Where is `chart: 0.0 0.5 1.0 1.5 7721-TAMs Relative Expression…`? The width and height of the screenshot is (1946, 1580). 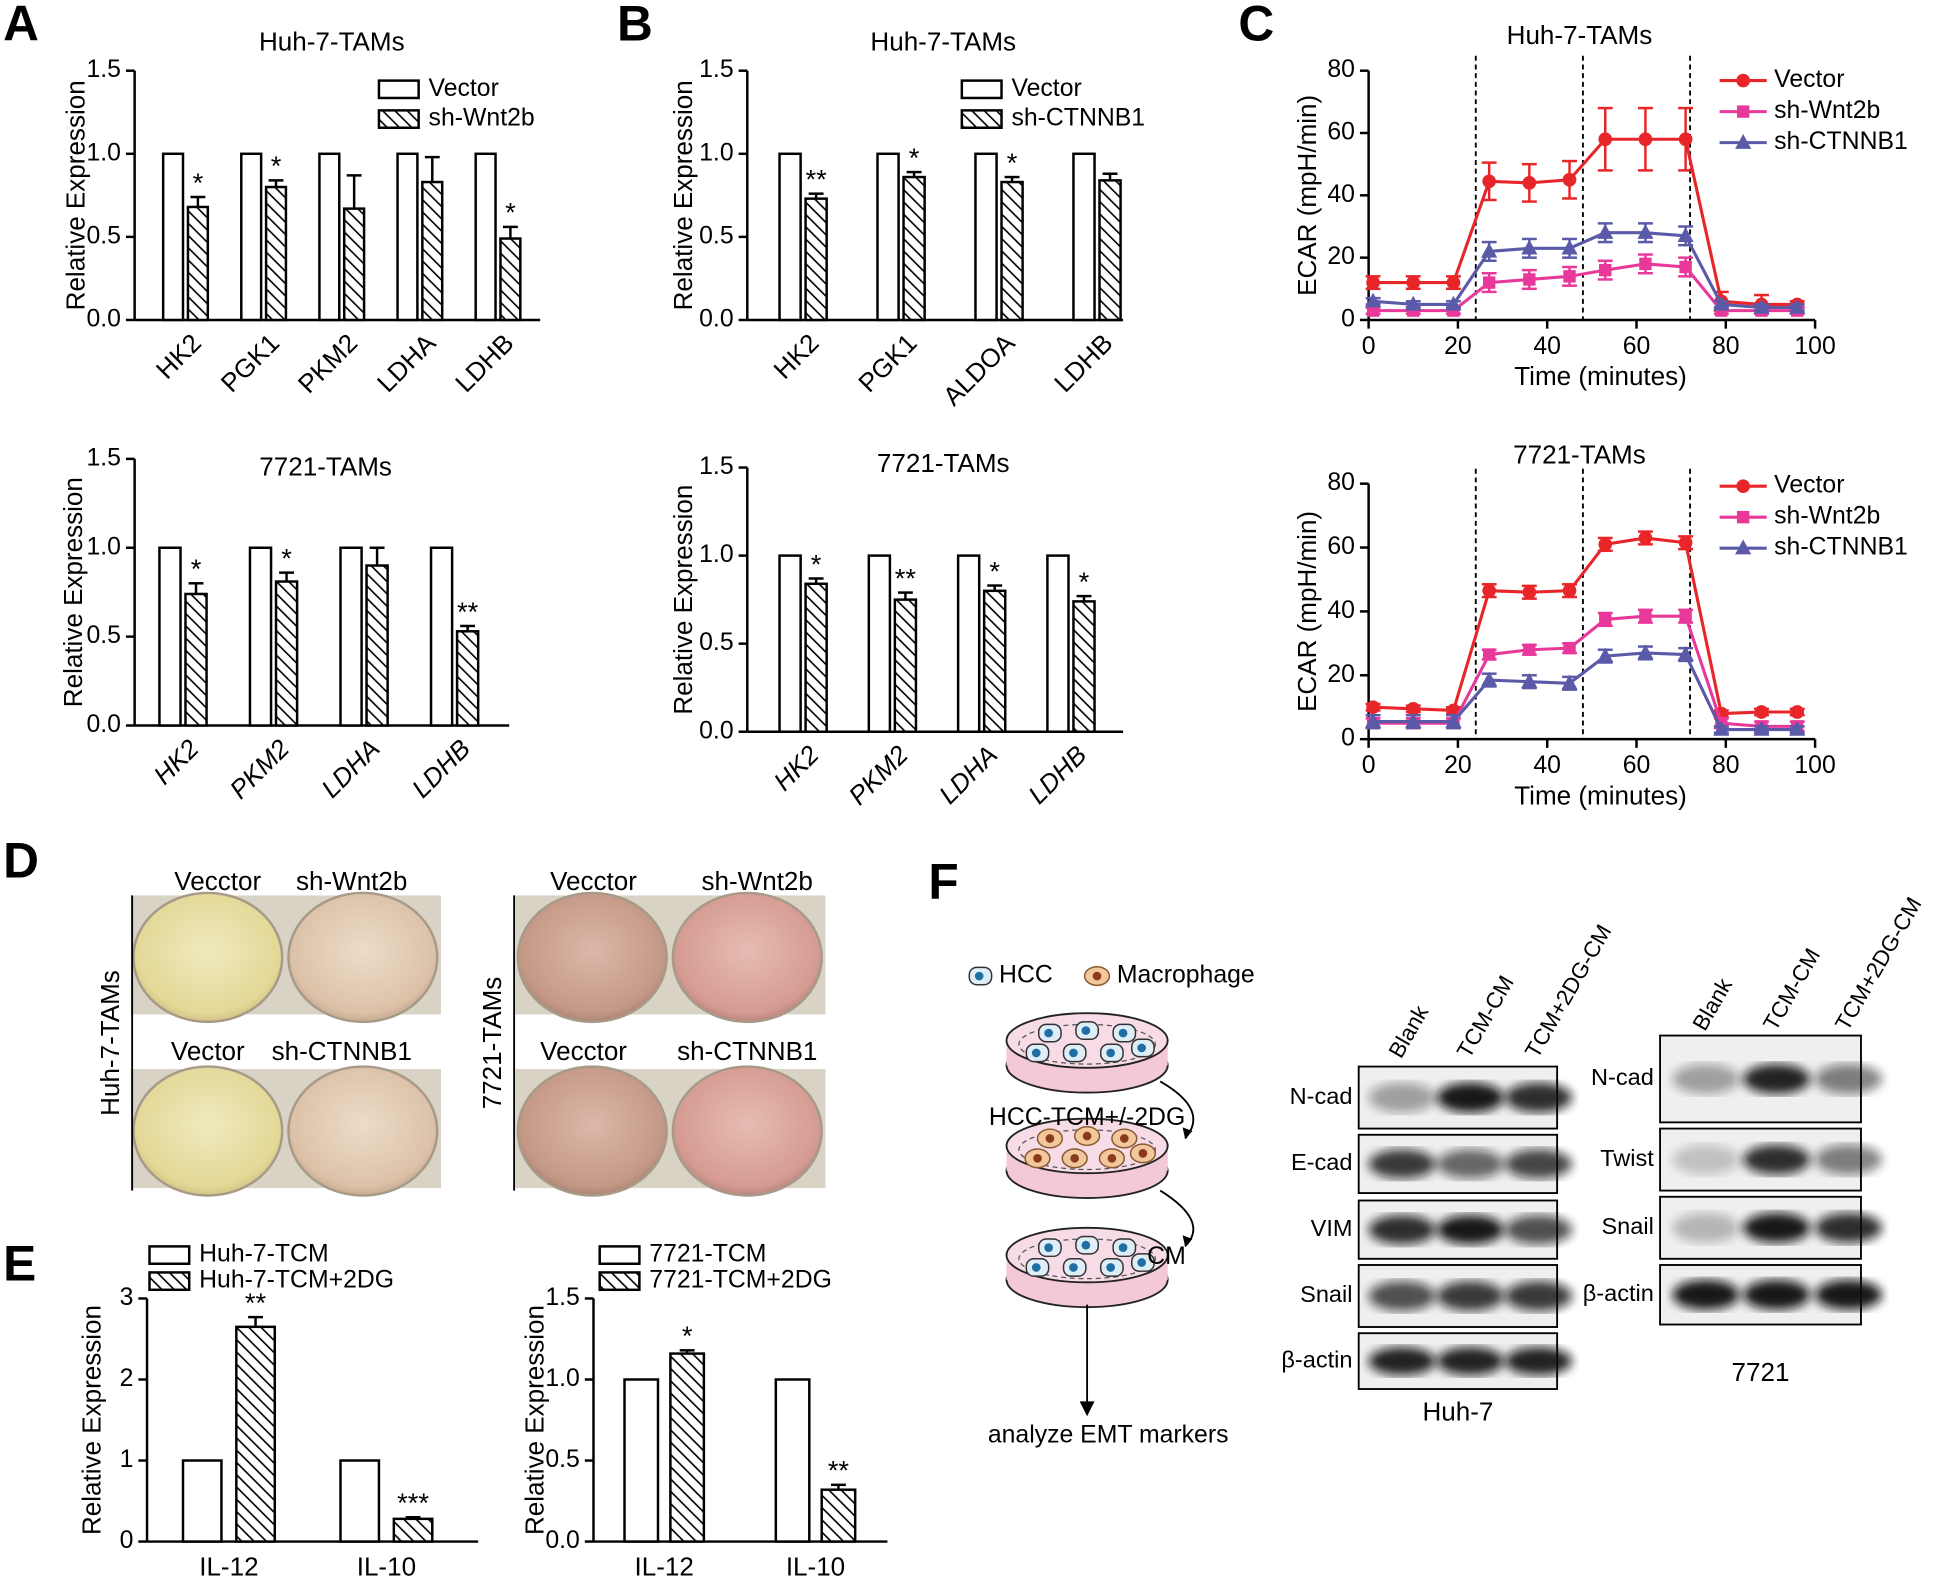 chart: 0.0 0.5 1.0 1.5 7721-TAMs Relative Expression… is located at coordinates (896, 629).